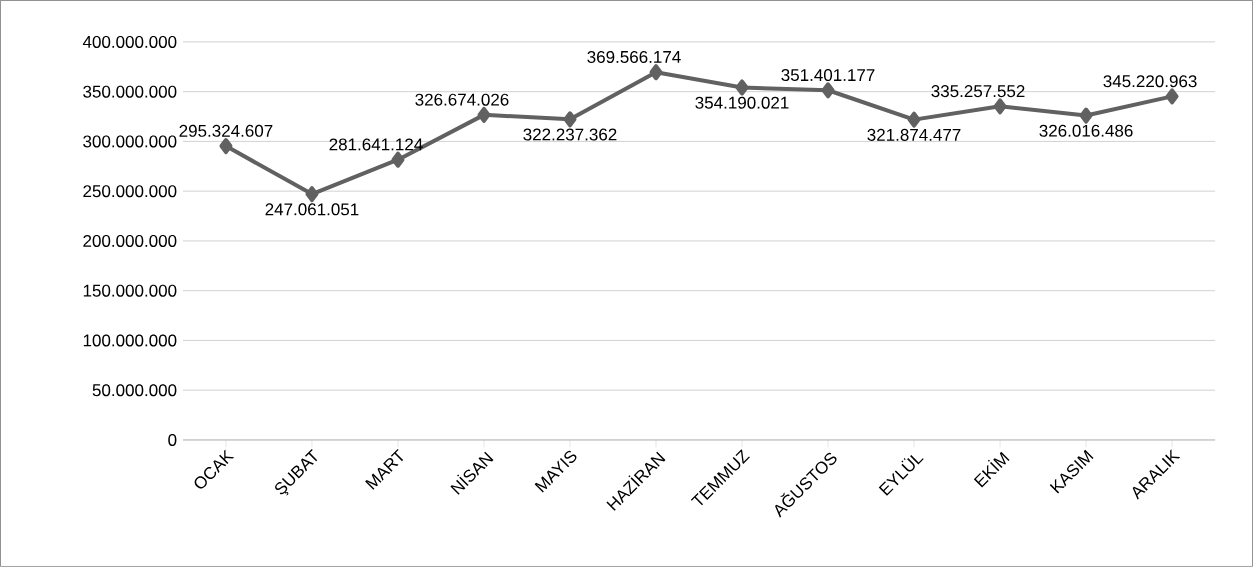 Image resolution: width=1253 pixels, height=567 pixels. What do you see at coordinates (376, 144) in the screenshot?
I see `data-label: 281.641.124` at bounding box center [376, 144].